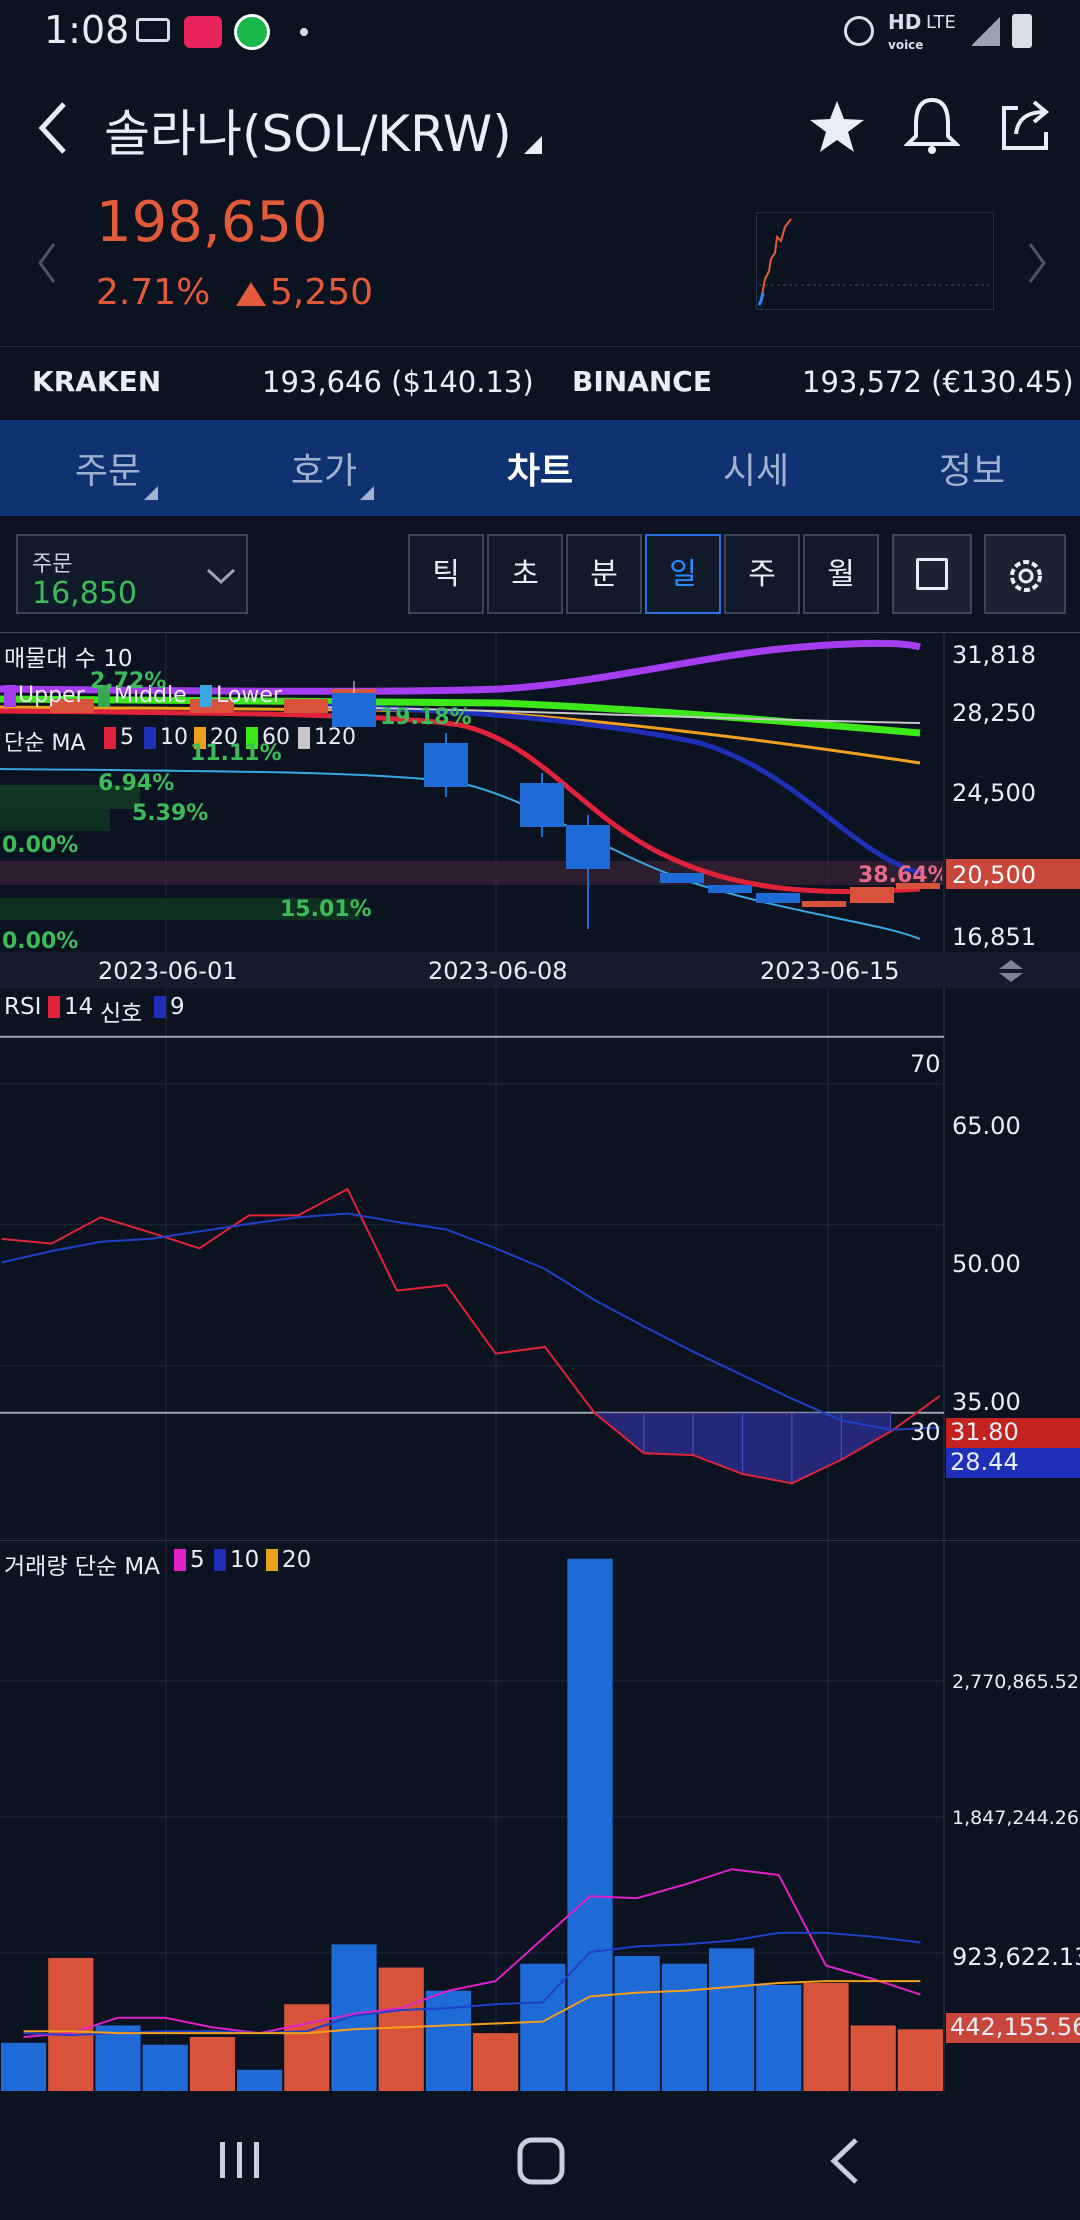 The width and height of the screenshot is (1080, 2220). What do you see at coordinates (136, 783) in the screenshot?
I see `profile-pct-label: 6.94%` at bounding box center [136, 783].